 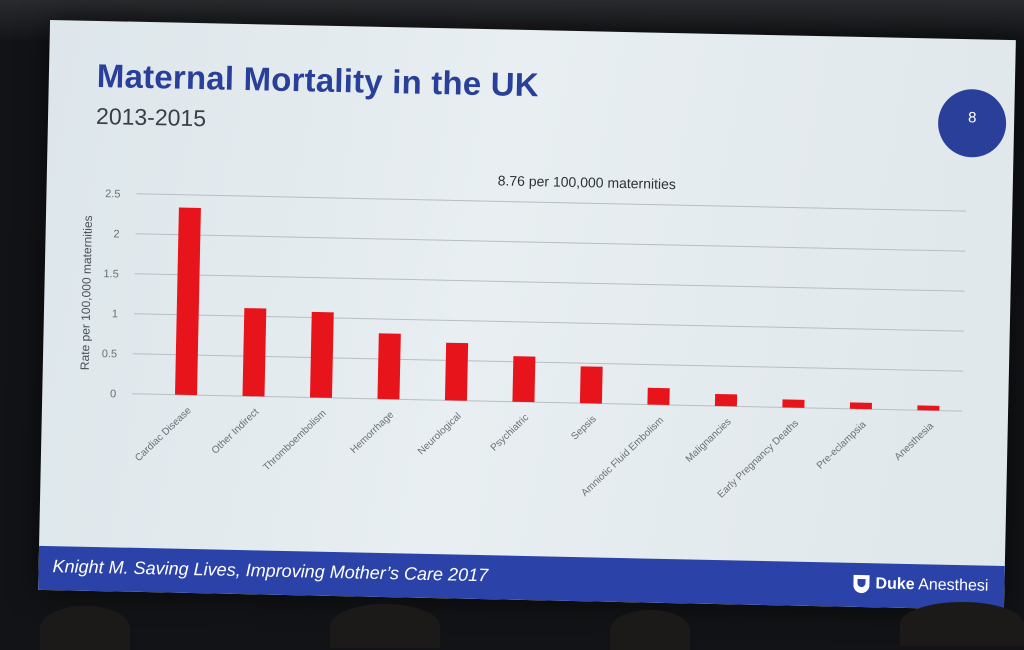 I want to click on x-tick-label: Other Indirect, so click(x=235, y=431).